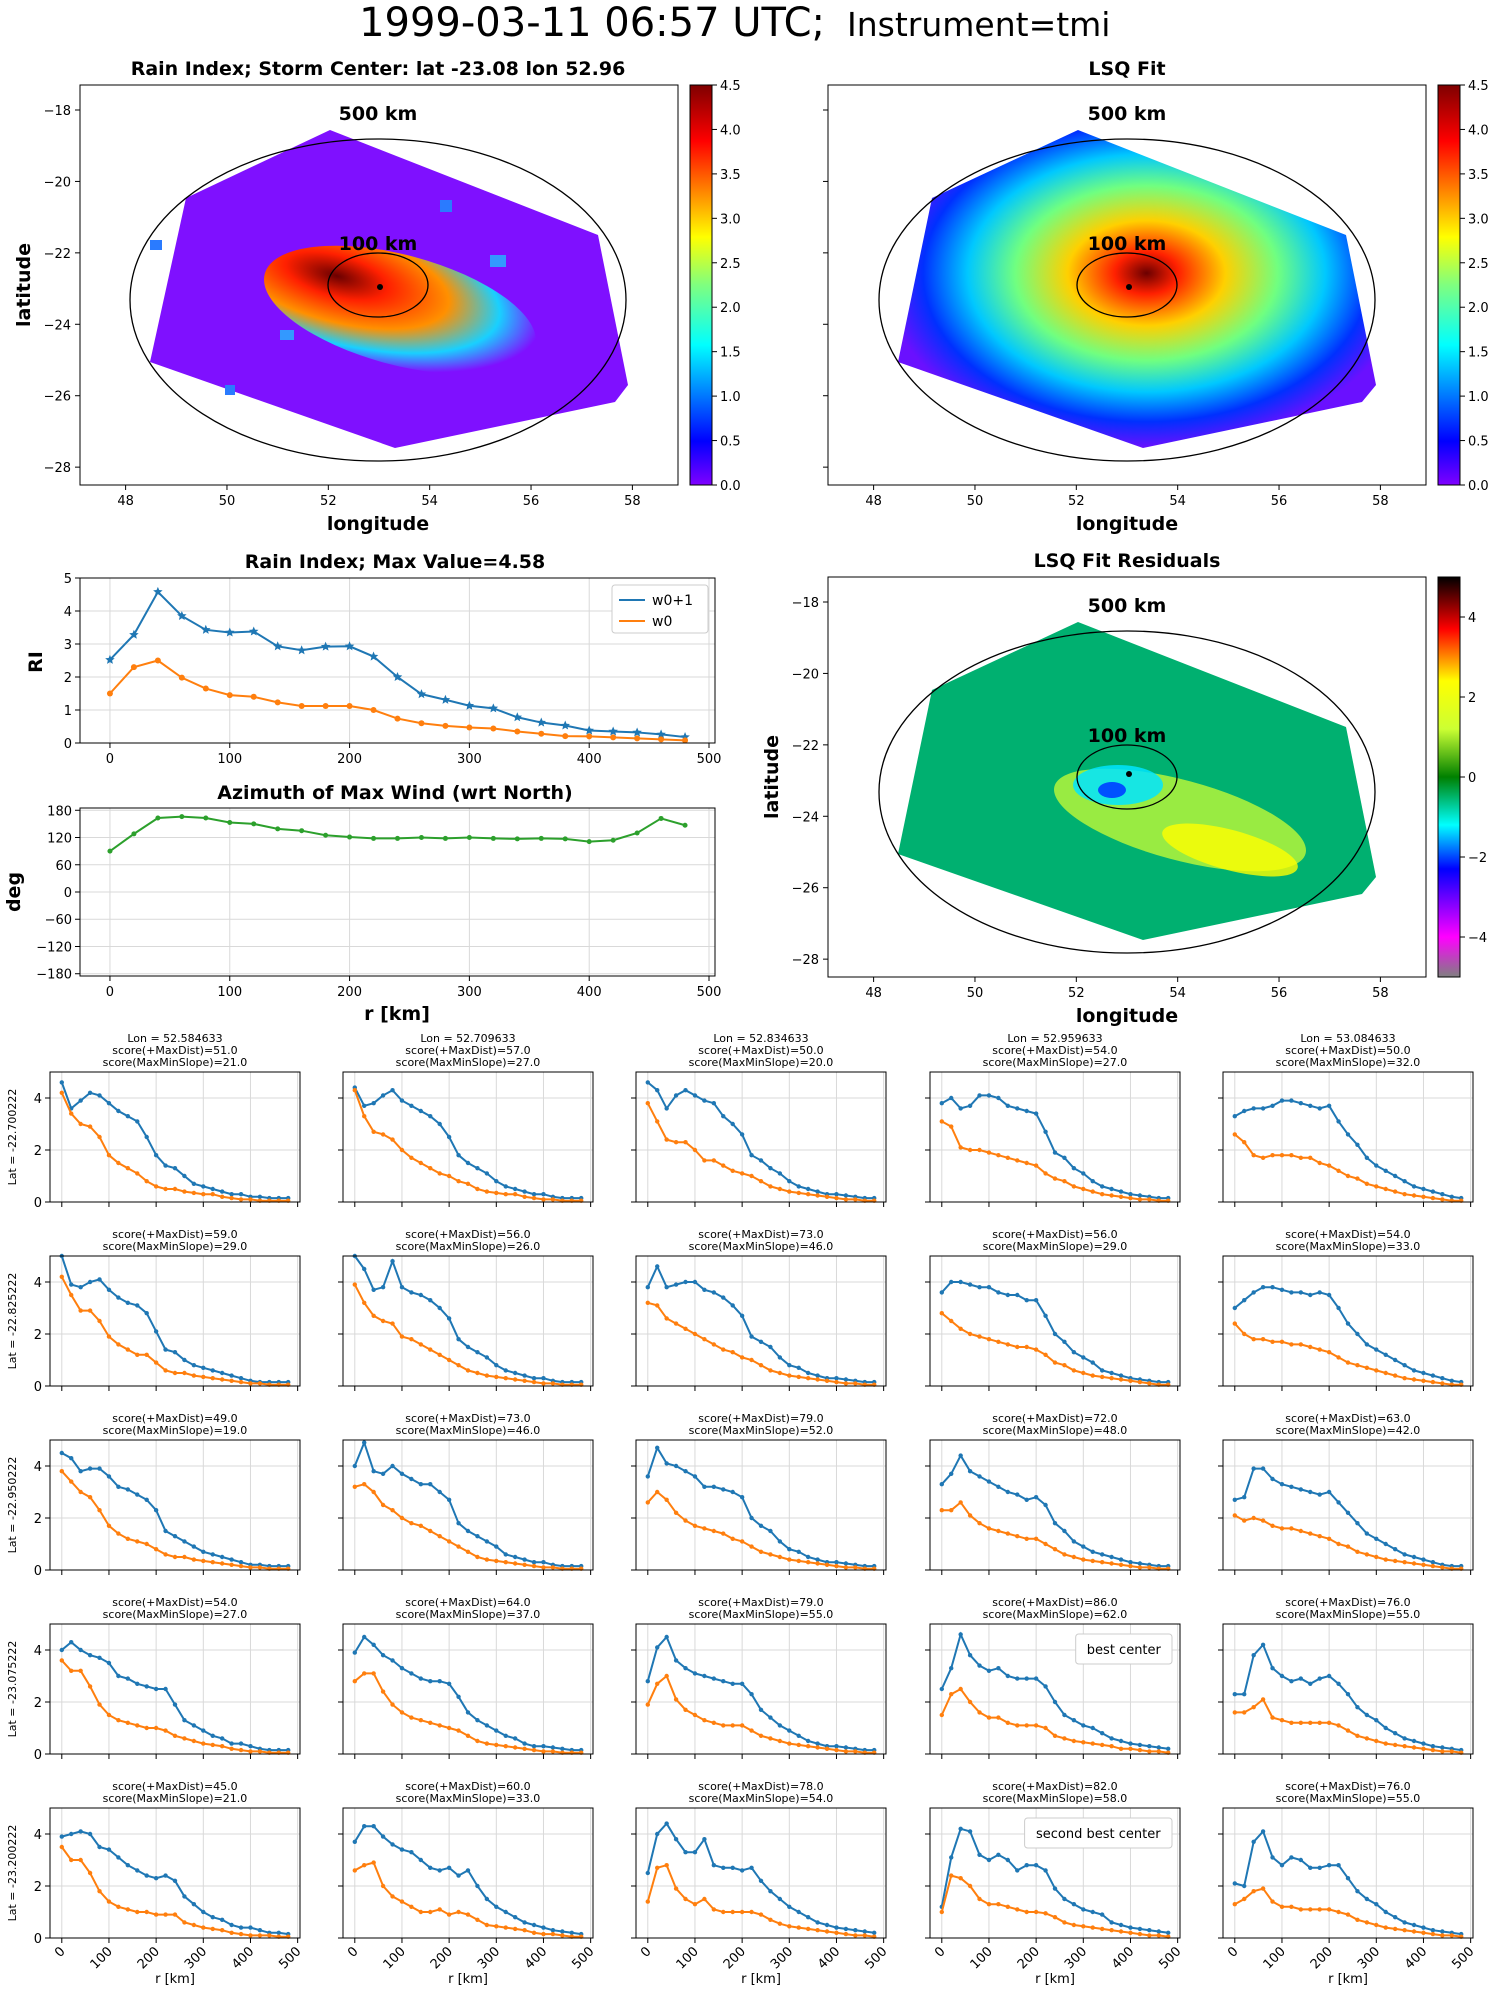  What do you see at coordinates (1055, 1614) in the screenshot?
I see `score-maxminslope: score(MaxMinSlope)=62.0` at bounding box center [1055, 1614].